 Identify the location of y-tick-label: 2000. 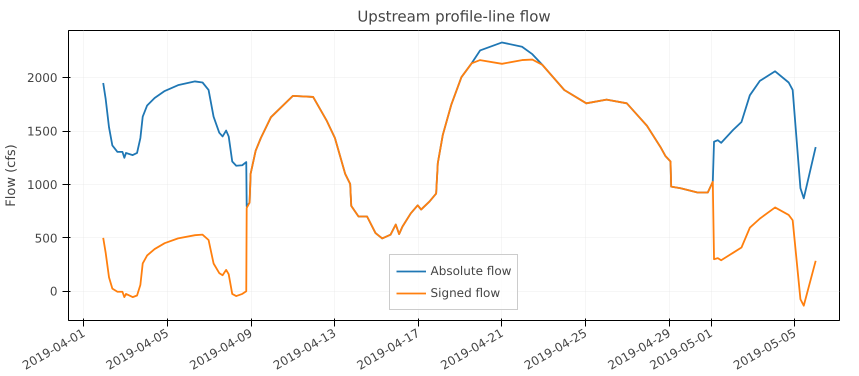
(42, 78).